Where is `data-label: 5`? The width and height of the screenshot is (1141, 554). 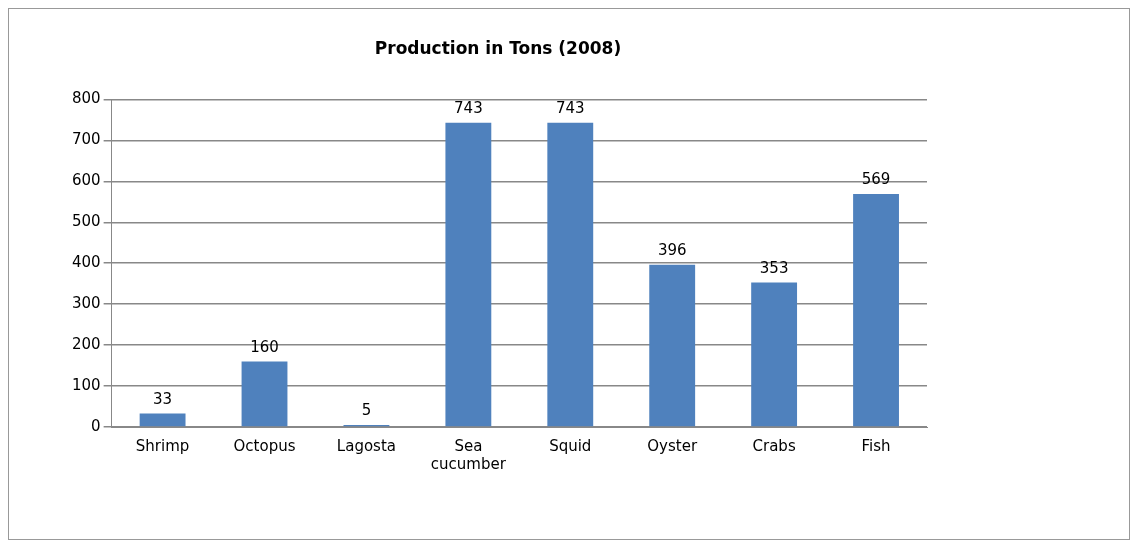 data-label: 5 is located at coordinates (366, 410).